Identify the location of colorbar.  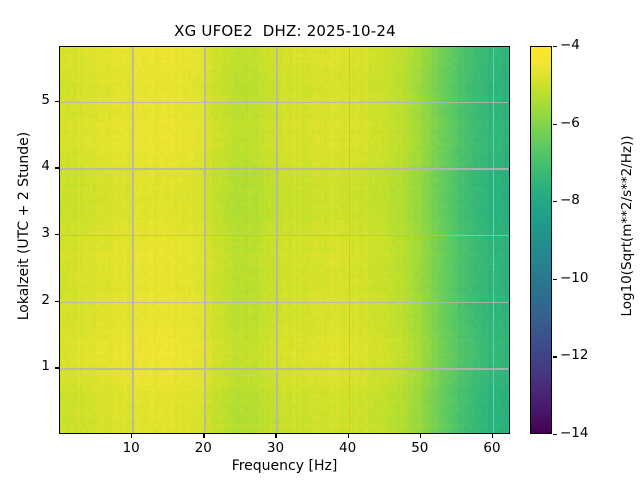
(541, 240).